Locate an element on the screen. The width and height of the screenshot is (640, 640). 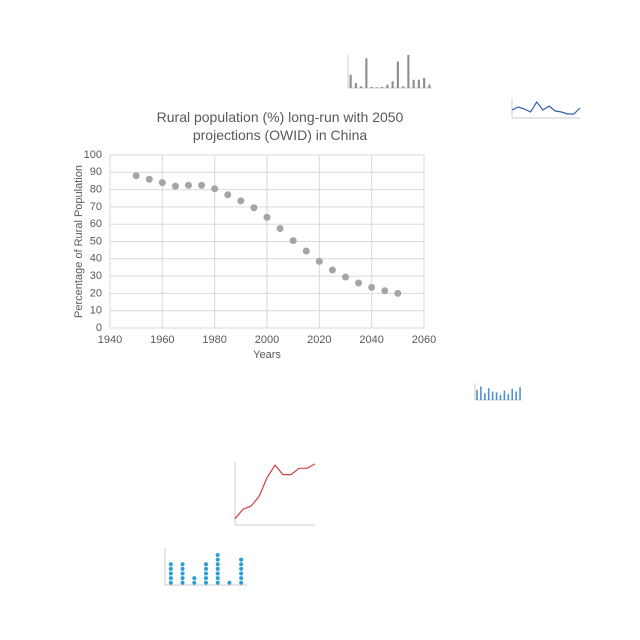
y-tick-label: 80 is located at coordinates (96, 190).